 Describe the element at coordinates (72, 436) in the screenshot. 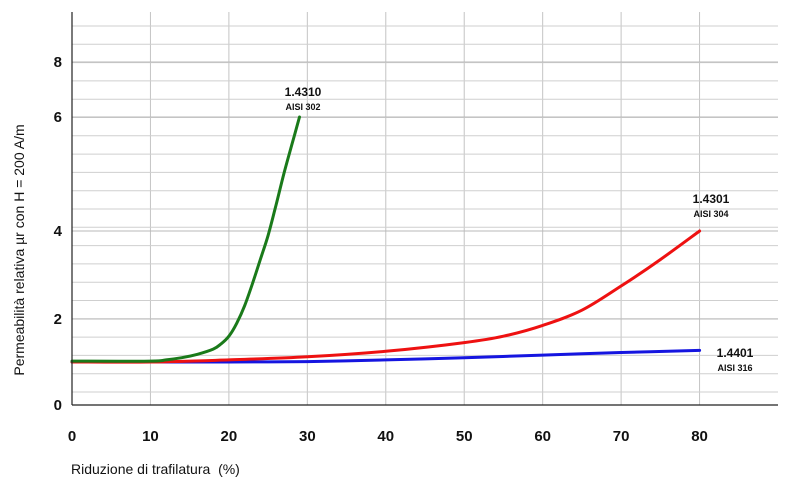

I see `x-tick-label: 0` at that location.